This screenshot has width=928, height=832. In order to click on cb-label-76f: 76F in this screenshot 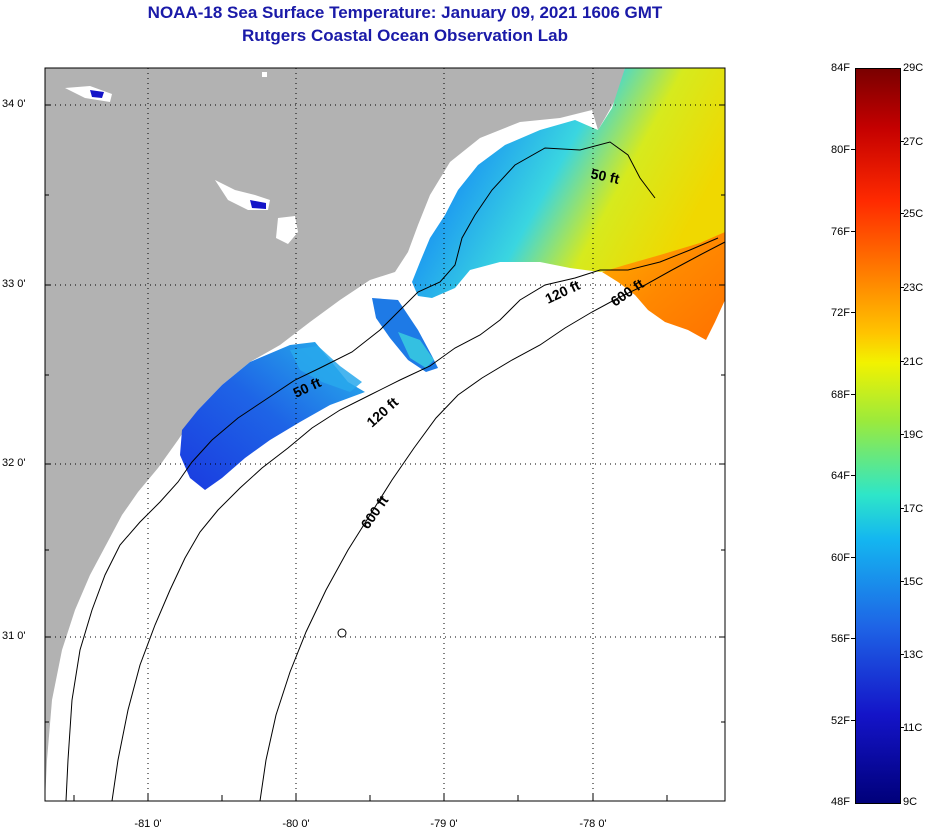, I will do `click(840, 232)`.